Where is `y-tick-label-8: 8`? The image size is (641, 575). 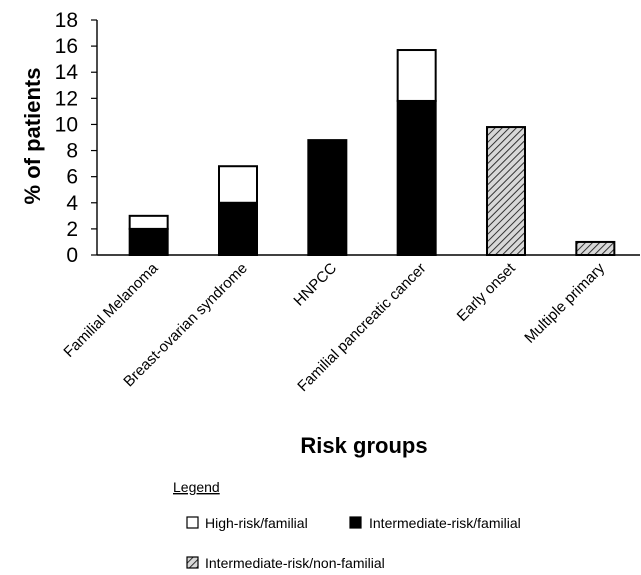
y-tick-label-8: 8 is located at coordinates (72, 151).